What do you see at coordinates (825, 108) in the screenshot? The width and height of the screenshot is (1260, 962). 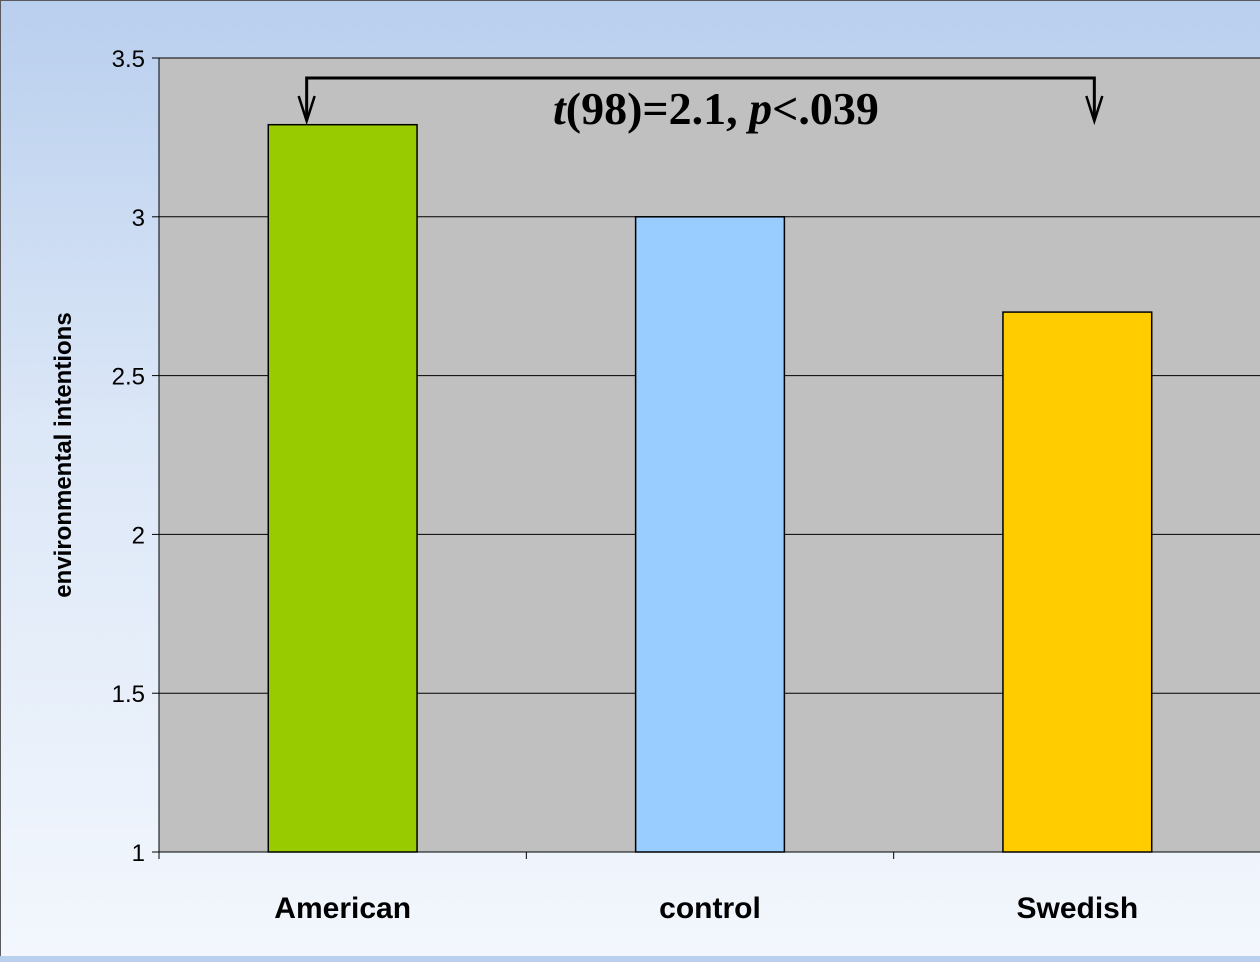 I see `annotation-part: <.039` at bounding box center [825, 108].